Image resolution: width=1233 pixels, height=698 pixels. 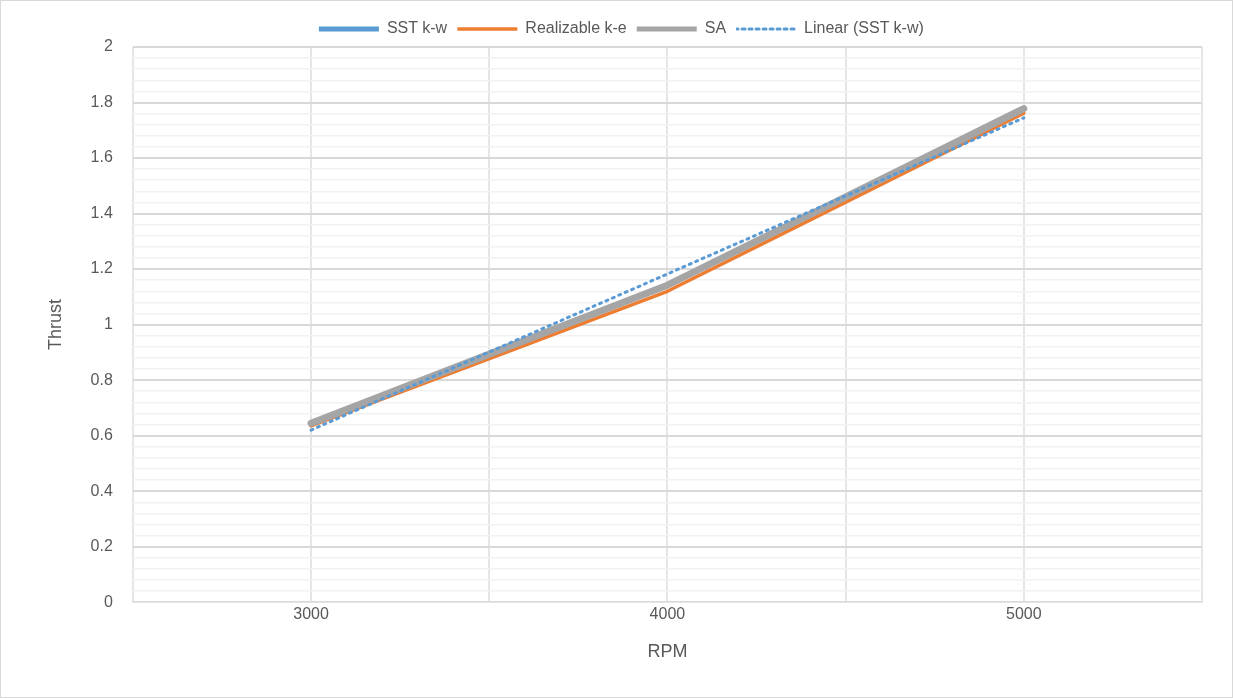 What do you see at coordinates (108, 46) in the screenshot?
I see `y-tick-label: 2` at bounding box center [108, 46].